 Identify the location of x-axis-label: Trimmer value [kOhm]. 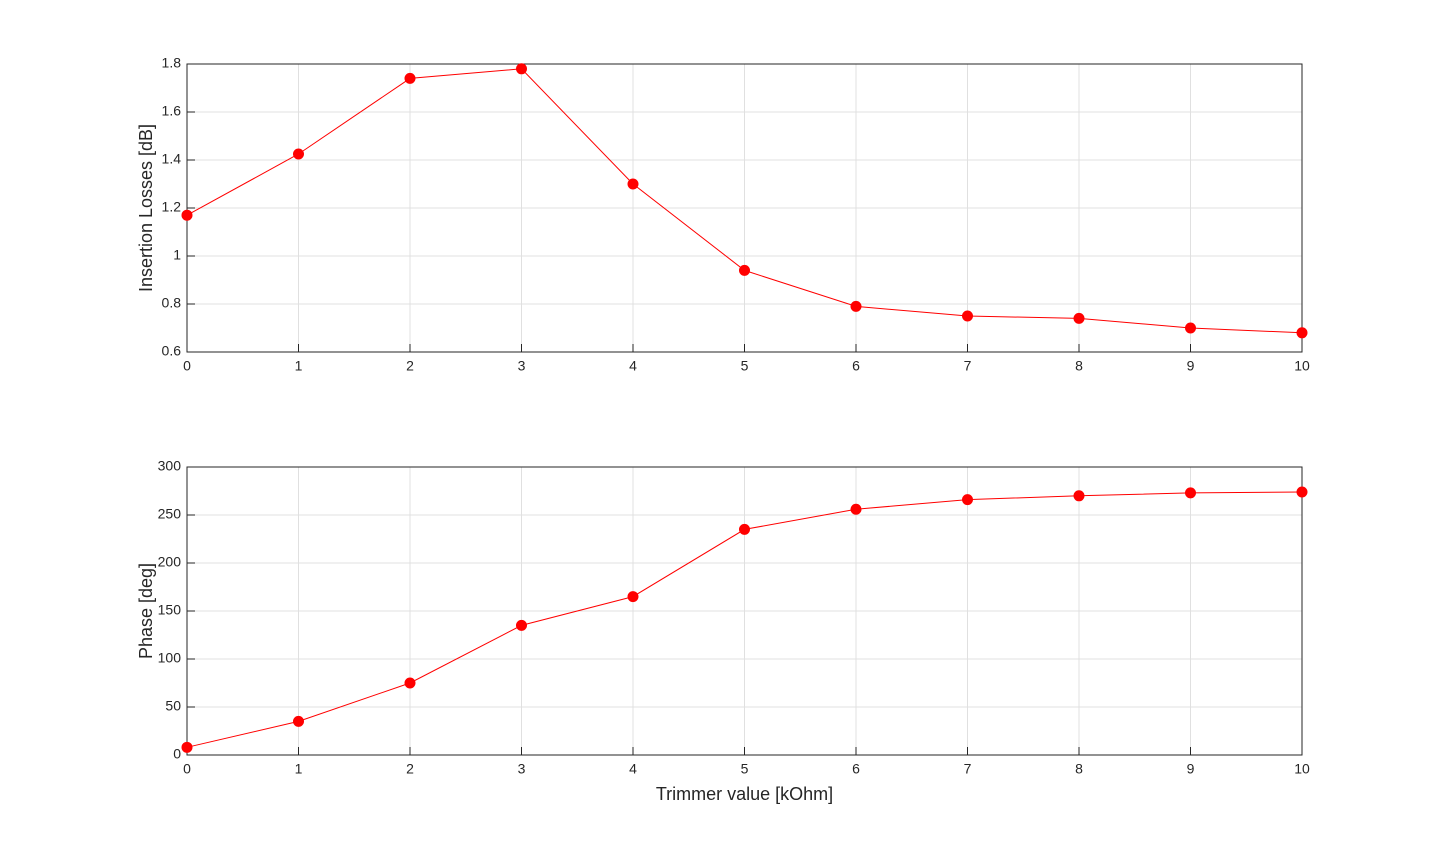
(744, 794).